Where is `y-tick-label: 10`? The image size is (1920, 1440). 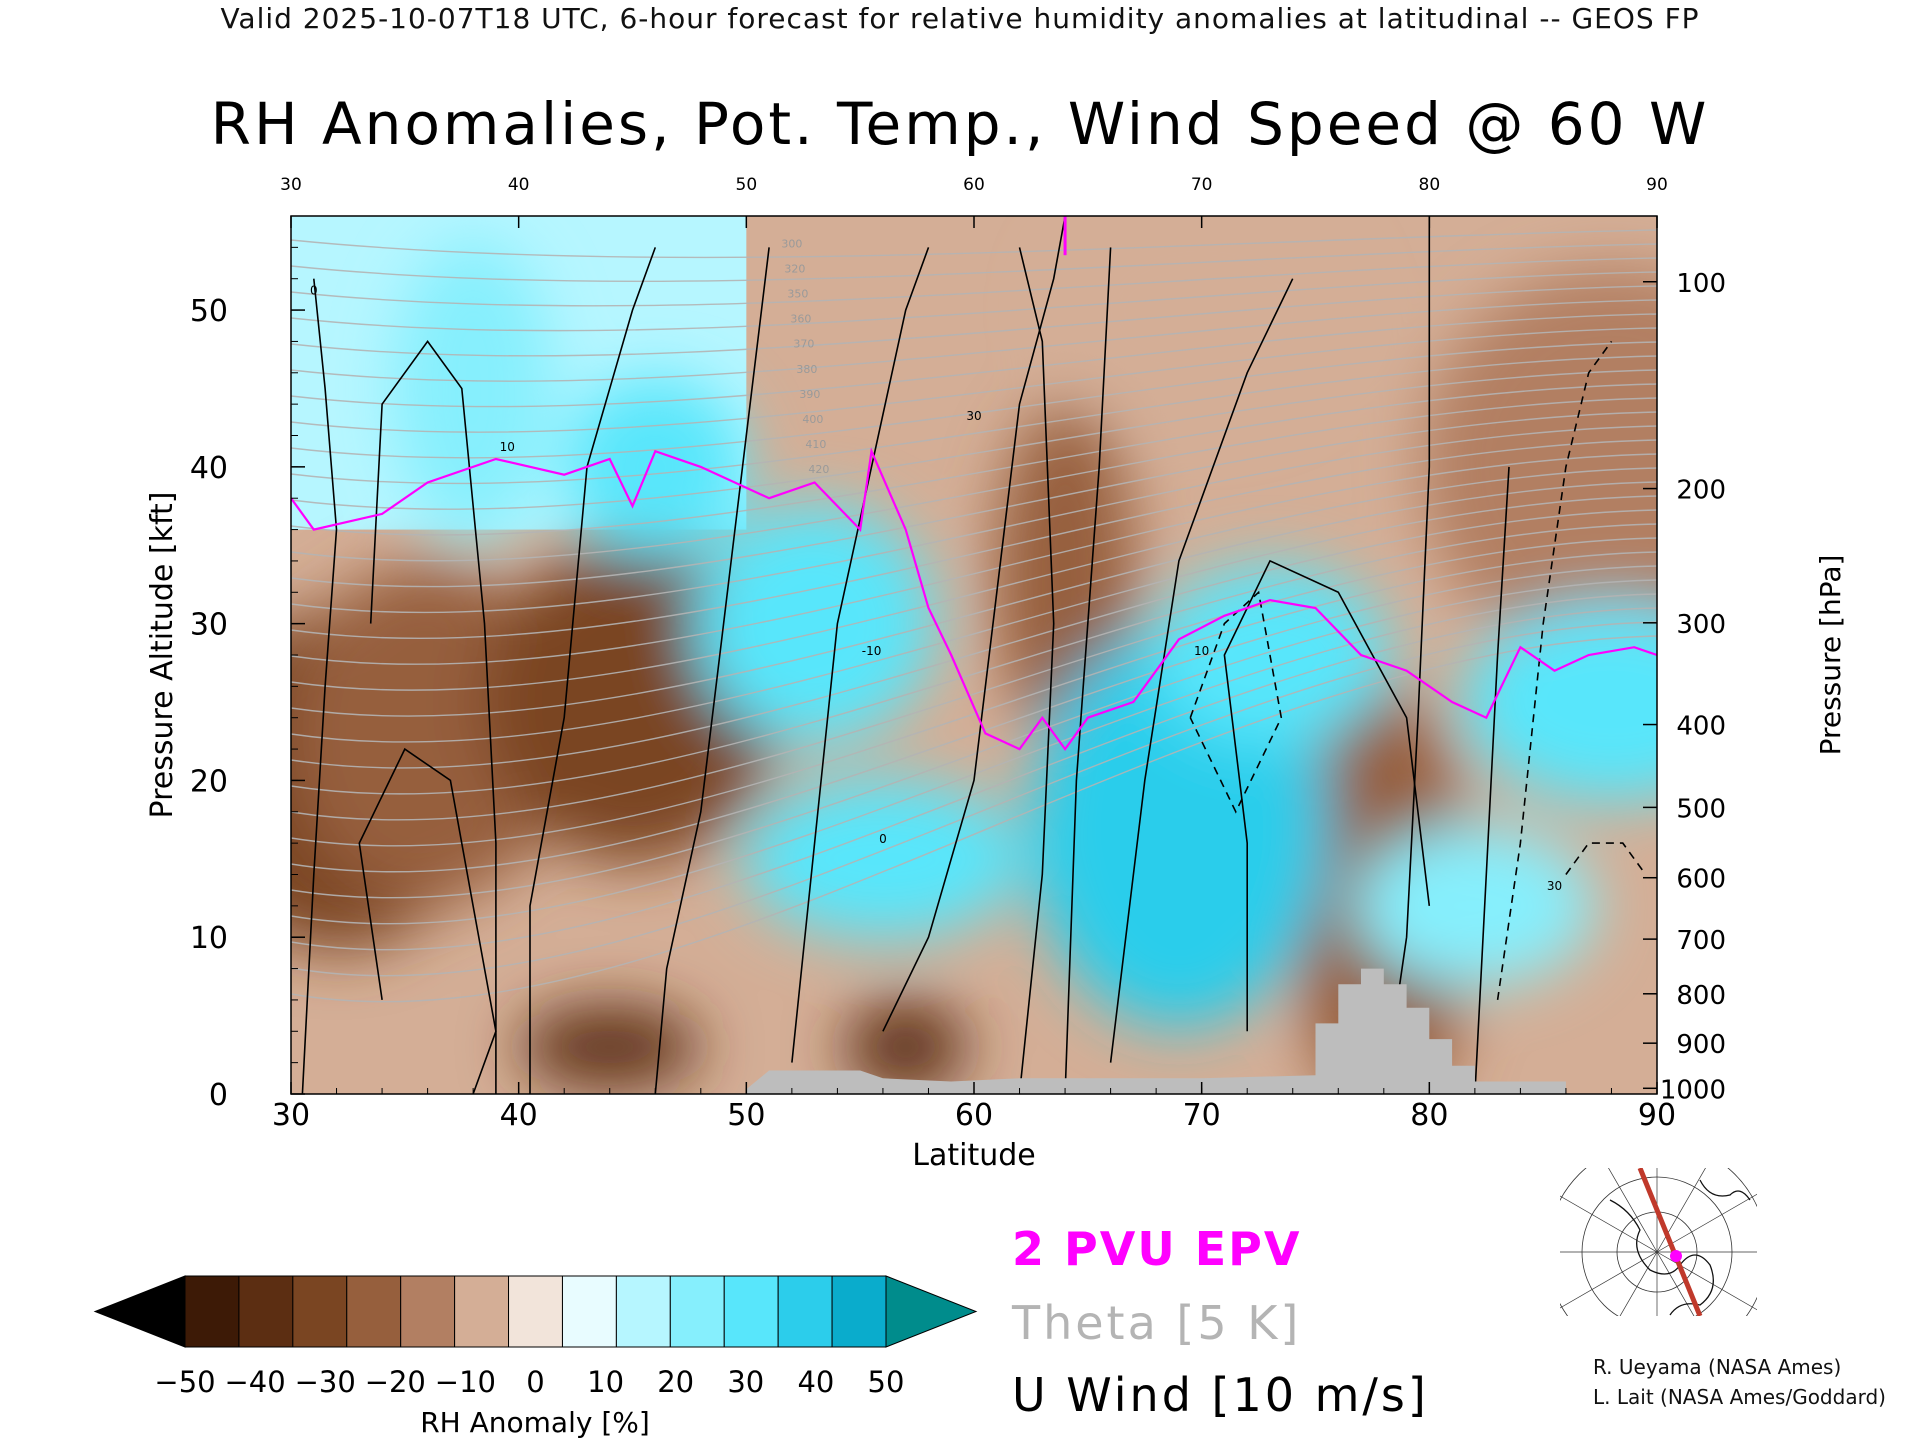
y-tick-label: 10 is located at coordinates (209, 938).